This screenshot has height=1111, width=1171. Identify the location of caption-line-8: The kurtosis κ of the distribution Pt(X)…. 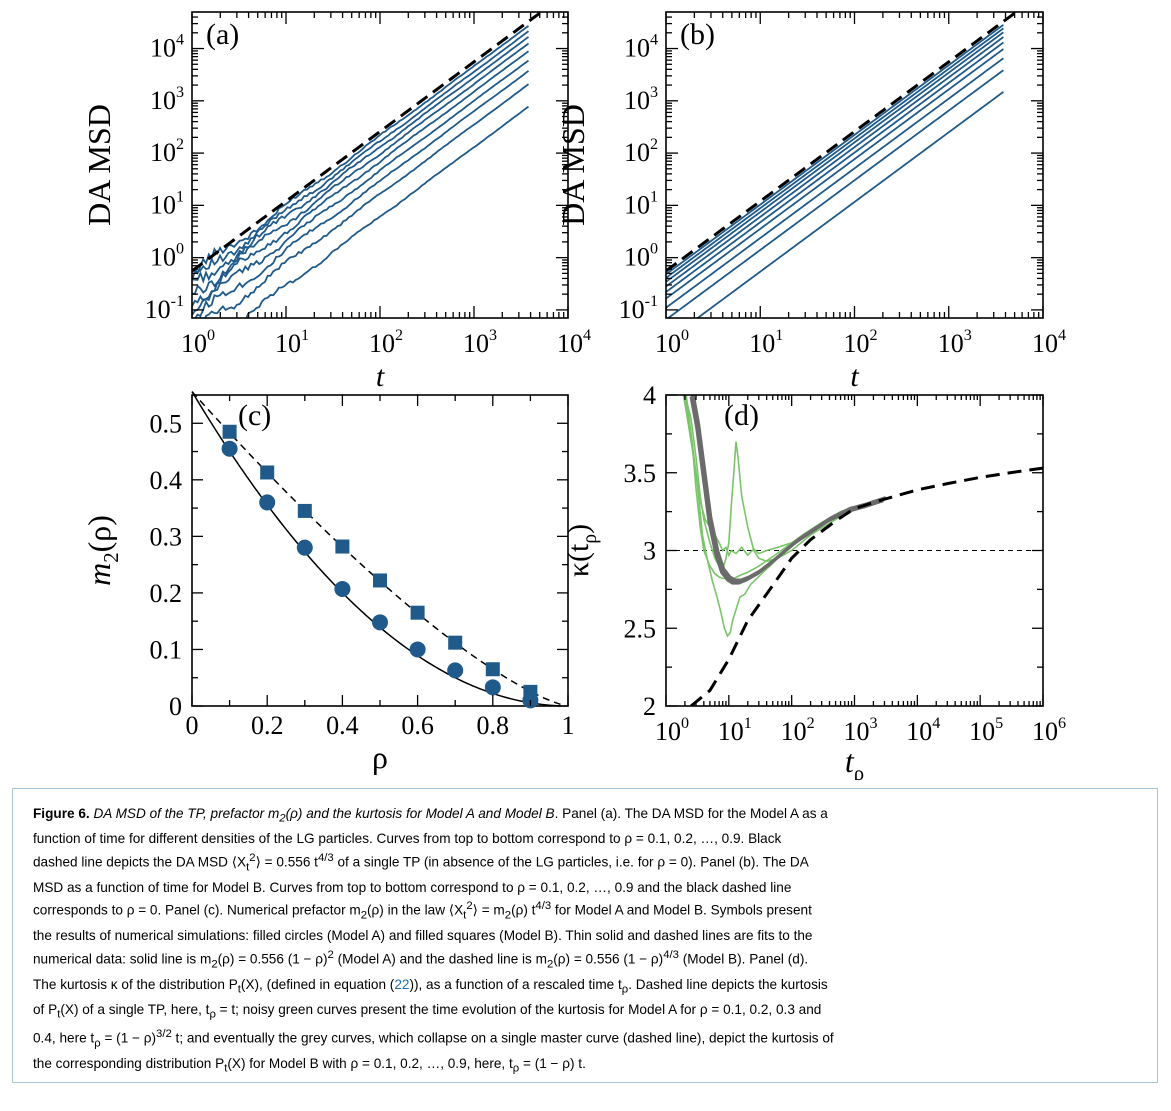
(430, 986).